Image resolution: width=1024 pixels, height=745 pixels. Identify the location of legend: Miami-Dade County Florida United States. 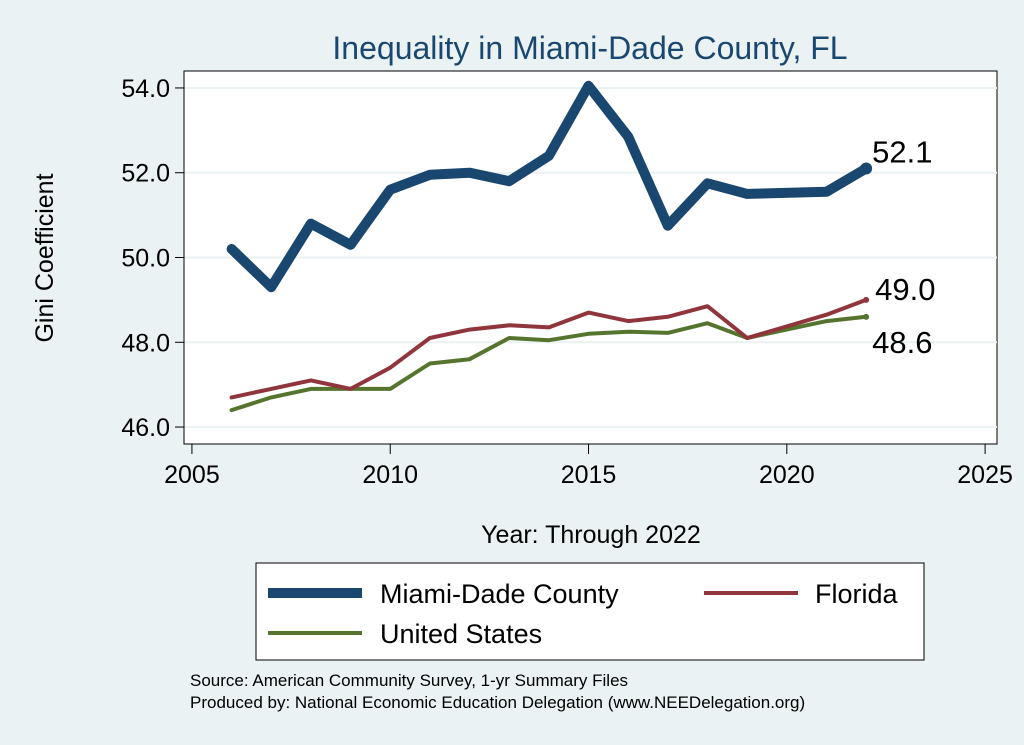
(590, 611).